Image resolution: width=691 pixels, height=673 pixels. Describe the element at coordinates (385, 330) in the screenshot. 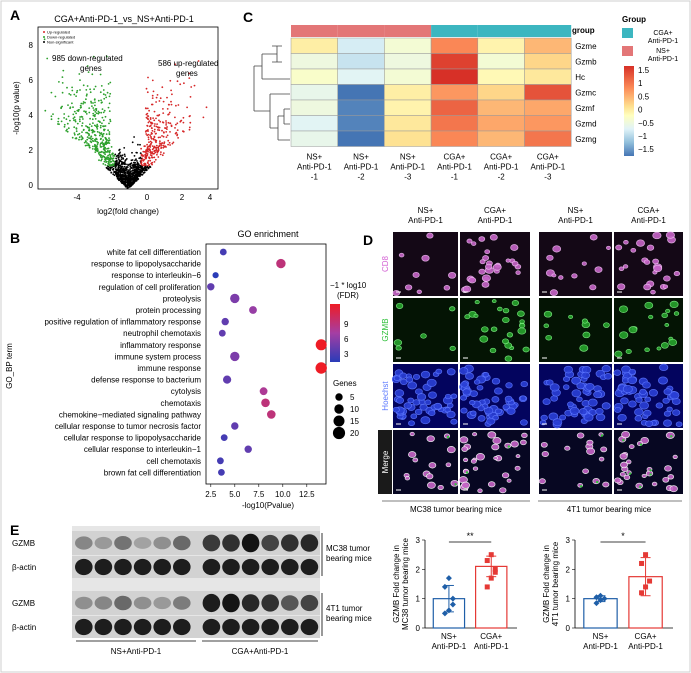

I see `micro-row-label-bg` at that location.